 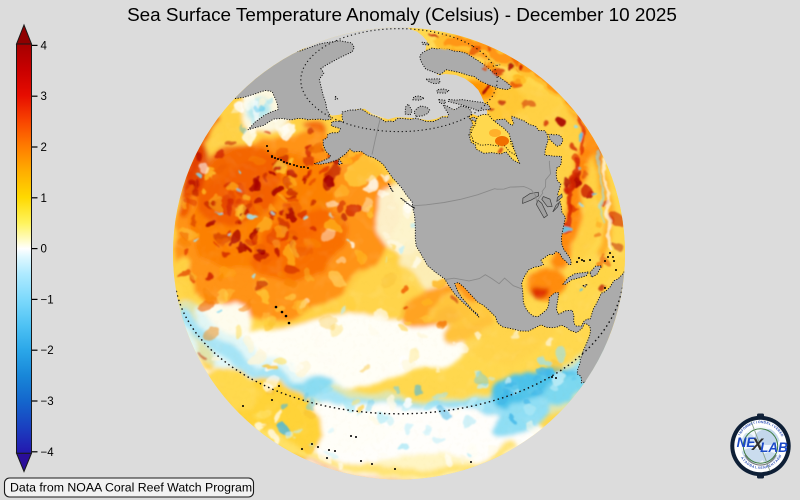 What do you see at coordinates (747, 442) in the screenshot?
I see `svg-text: NE` at bounding box center [747, 442].